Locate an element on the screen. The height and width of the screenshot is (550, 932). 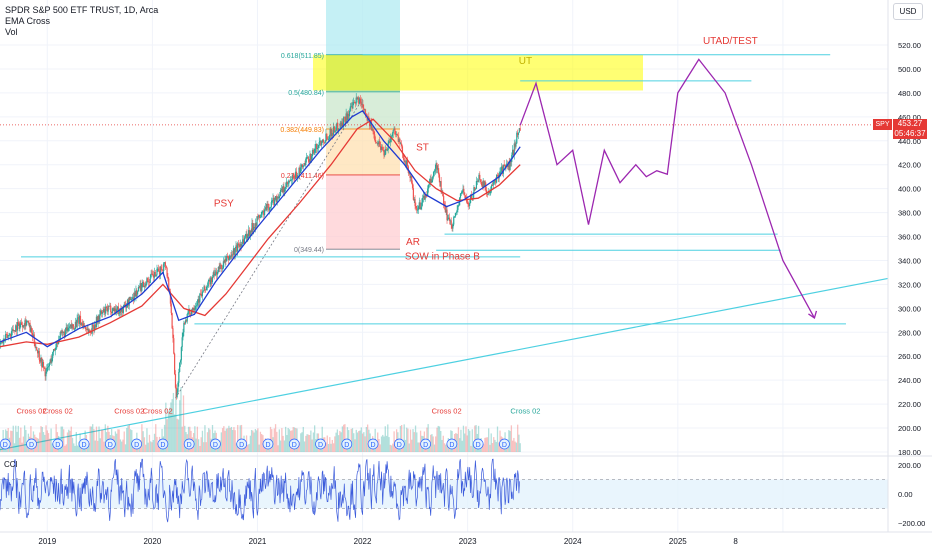
price-tick-label: 460.00 is located at coordinates (909, 117).